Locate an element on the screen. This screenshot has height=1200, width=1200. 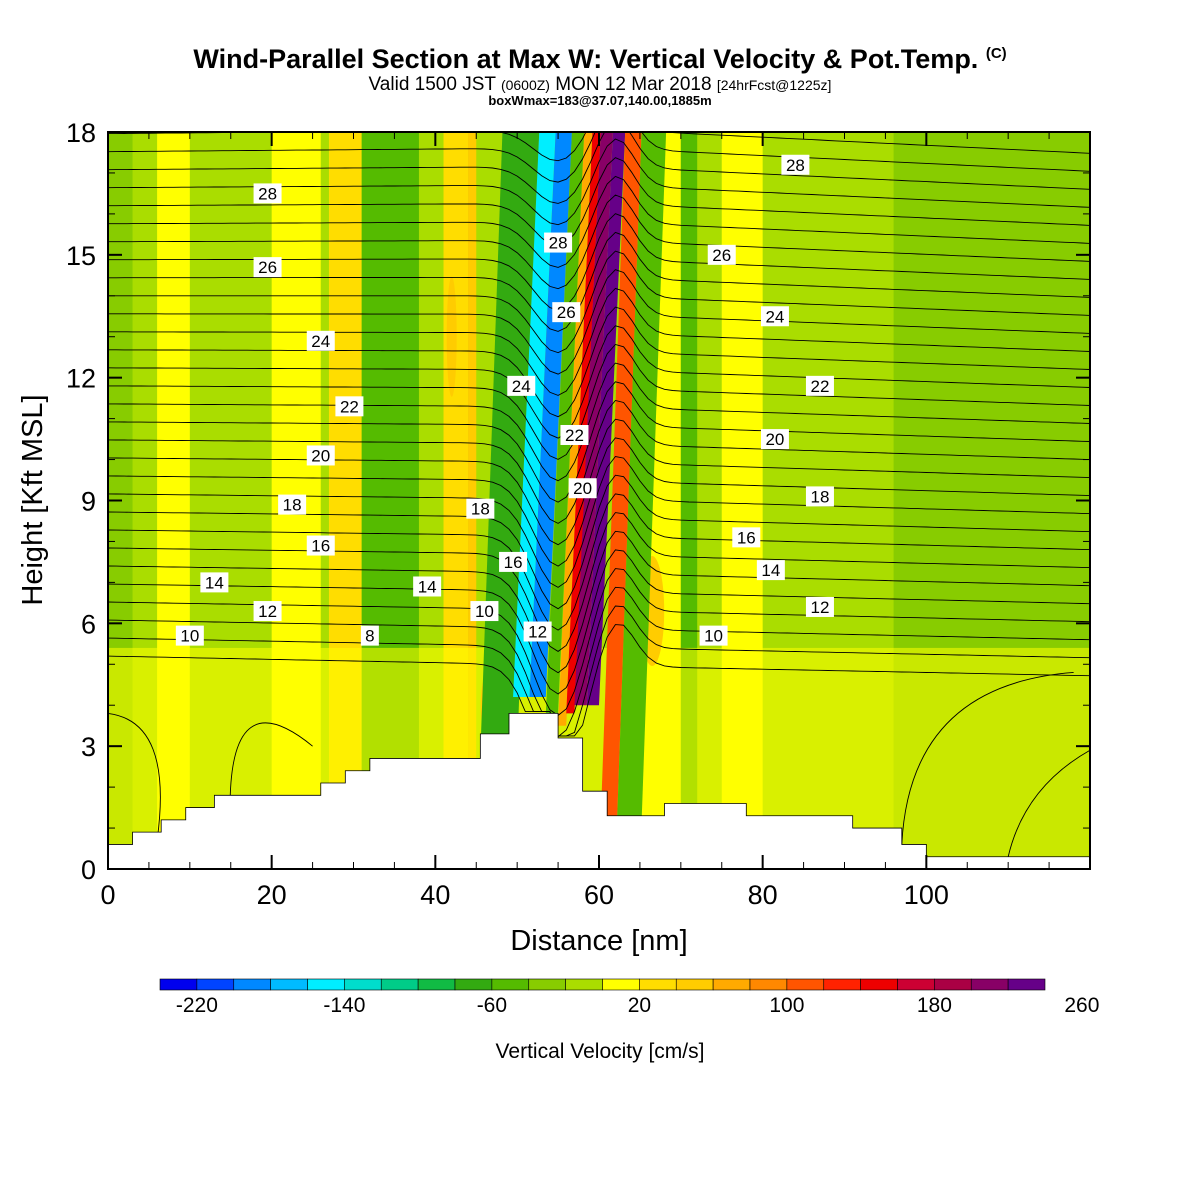
contour-label: 14 is located at coordinates (770, 570).